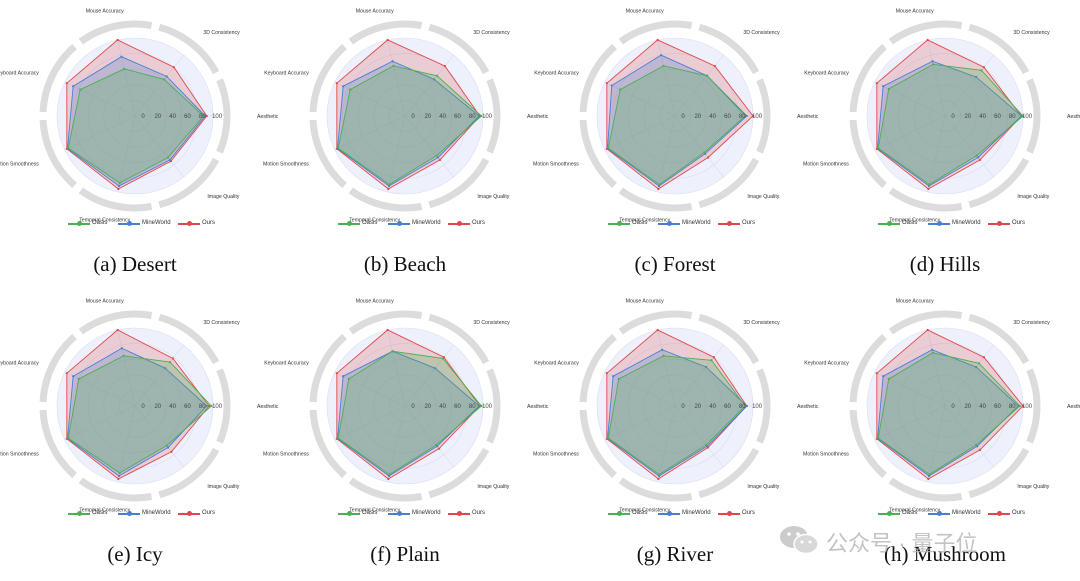  Describe the element at coordinates (644, 510) in the screenshot. I see `axis-label-temporal-consistency: Temporal Consistency` at that location.